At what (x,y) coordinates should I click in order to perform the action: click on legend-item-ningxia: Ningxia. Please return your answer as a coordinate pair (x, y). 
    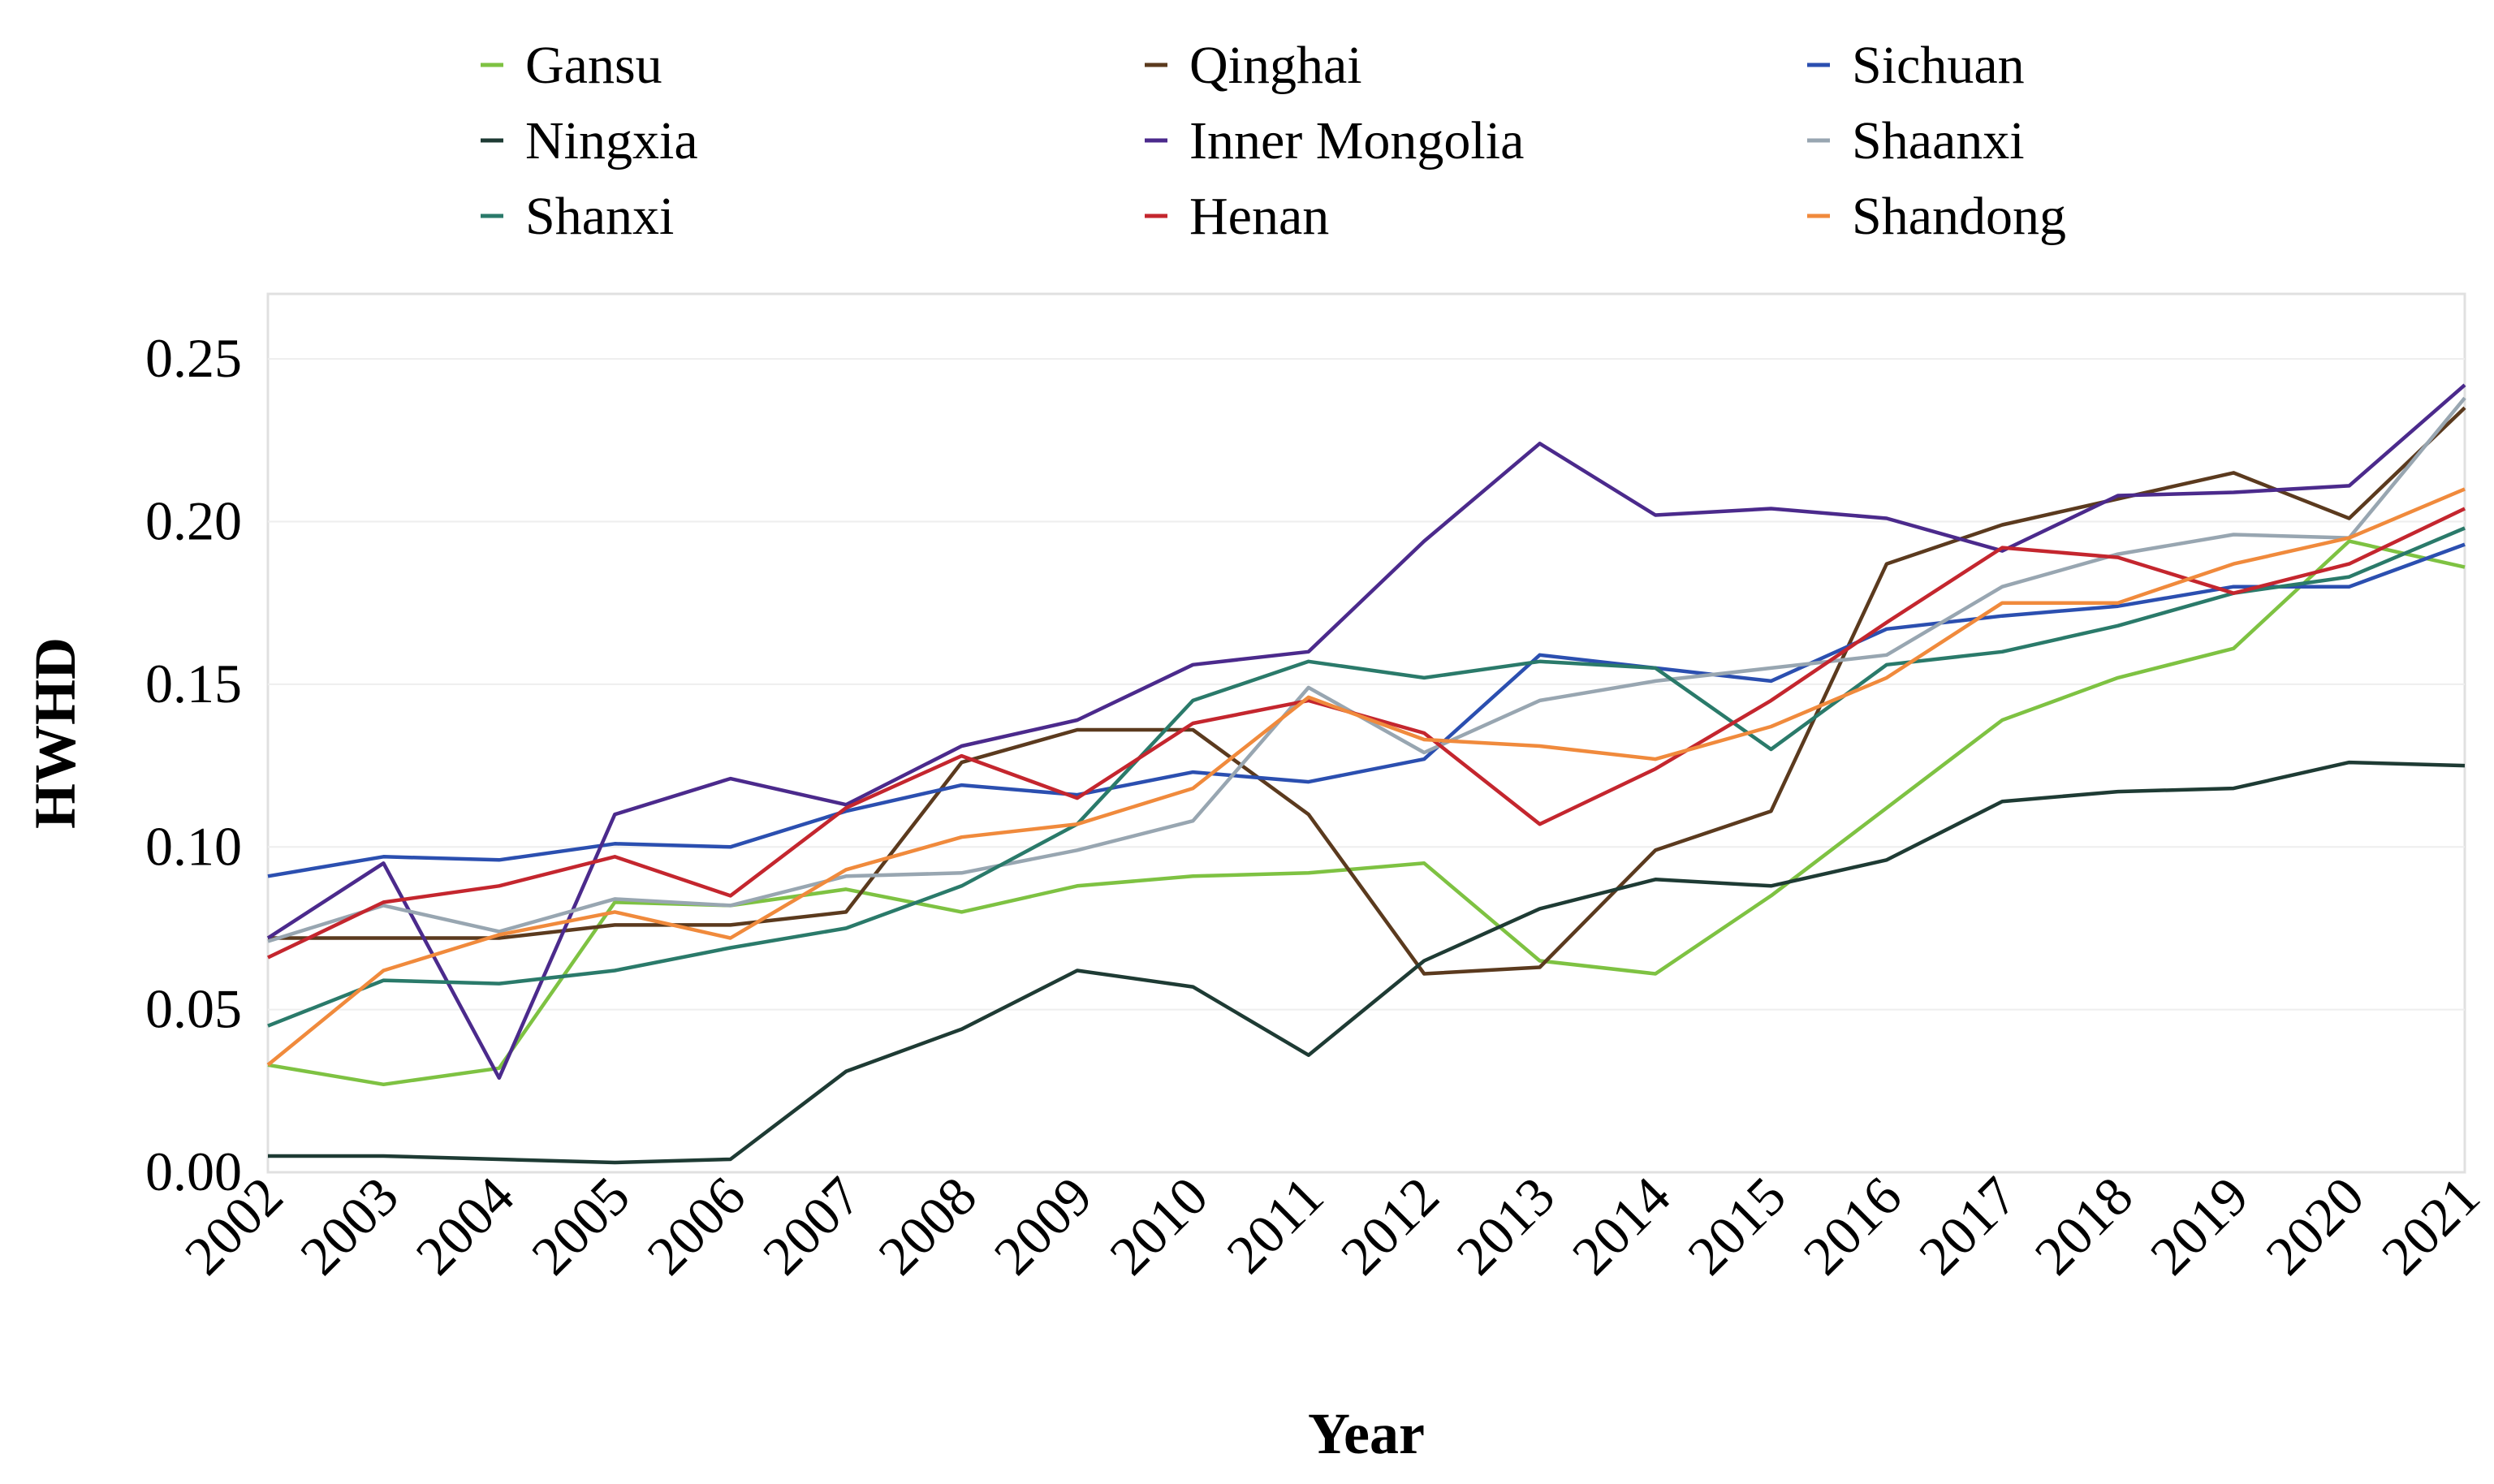
    Looking at the image, I should click on (590, 140).